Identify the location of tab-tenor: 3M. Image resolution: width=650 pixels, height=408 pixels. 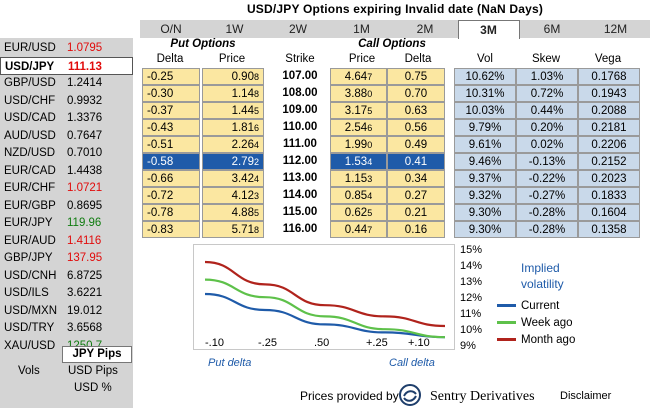
(488, 29).